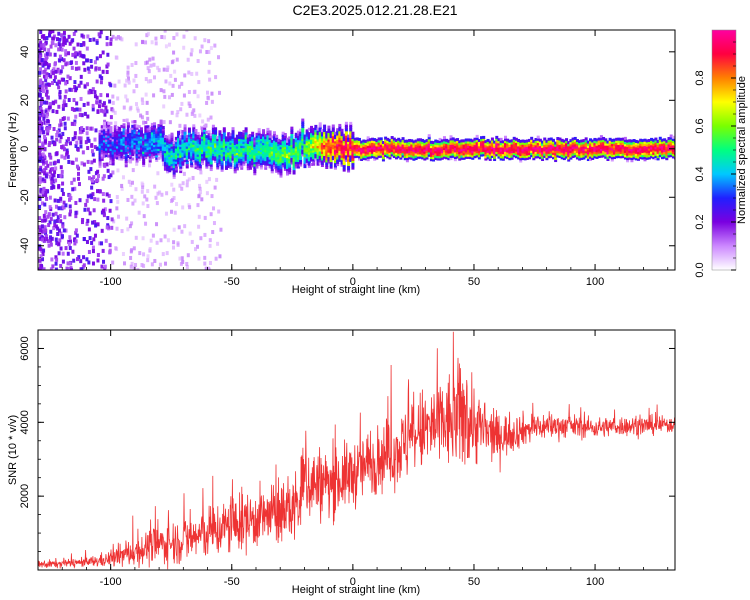 Image resolution: width=750 pixels, height=600 pixels. Describe the element at coordinates (700, 173) in the screenshot. I see `colorbar-tick-label: 0.4` at that location.